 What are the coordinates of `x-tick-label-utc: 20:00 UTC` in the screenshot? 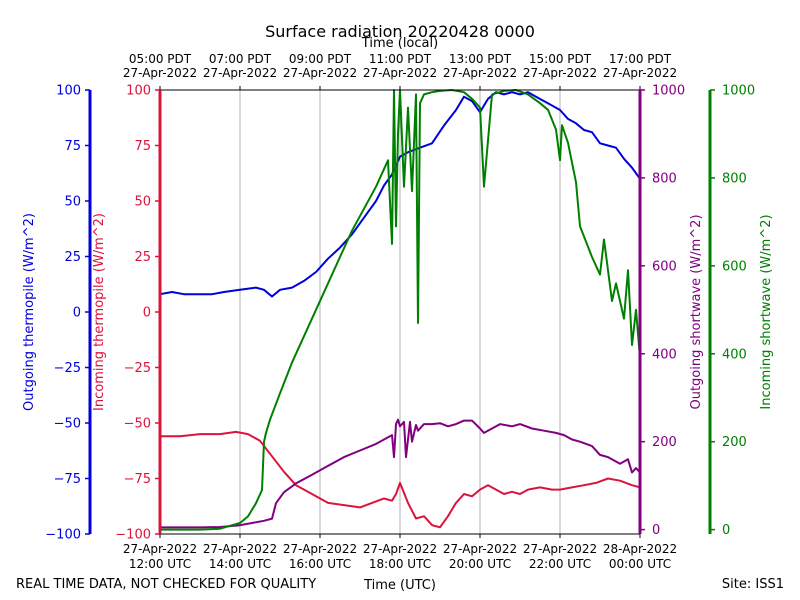 It's located at (480, 564).